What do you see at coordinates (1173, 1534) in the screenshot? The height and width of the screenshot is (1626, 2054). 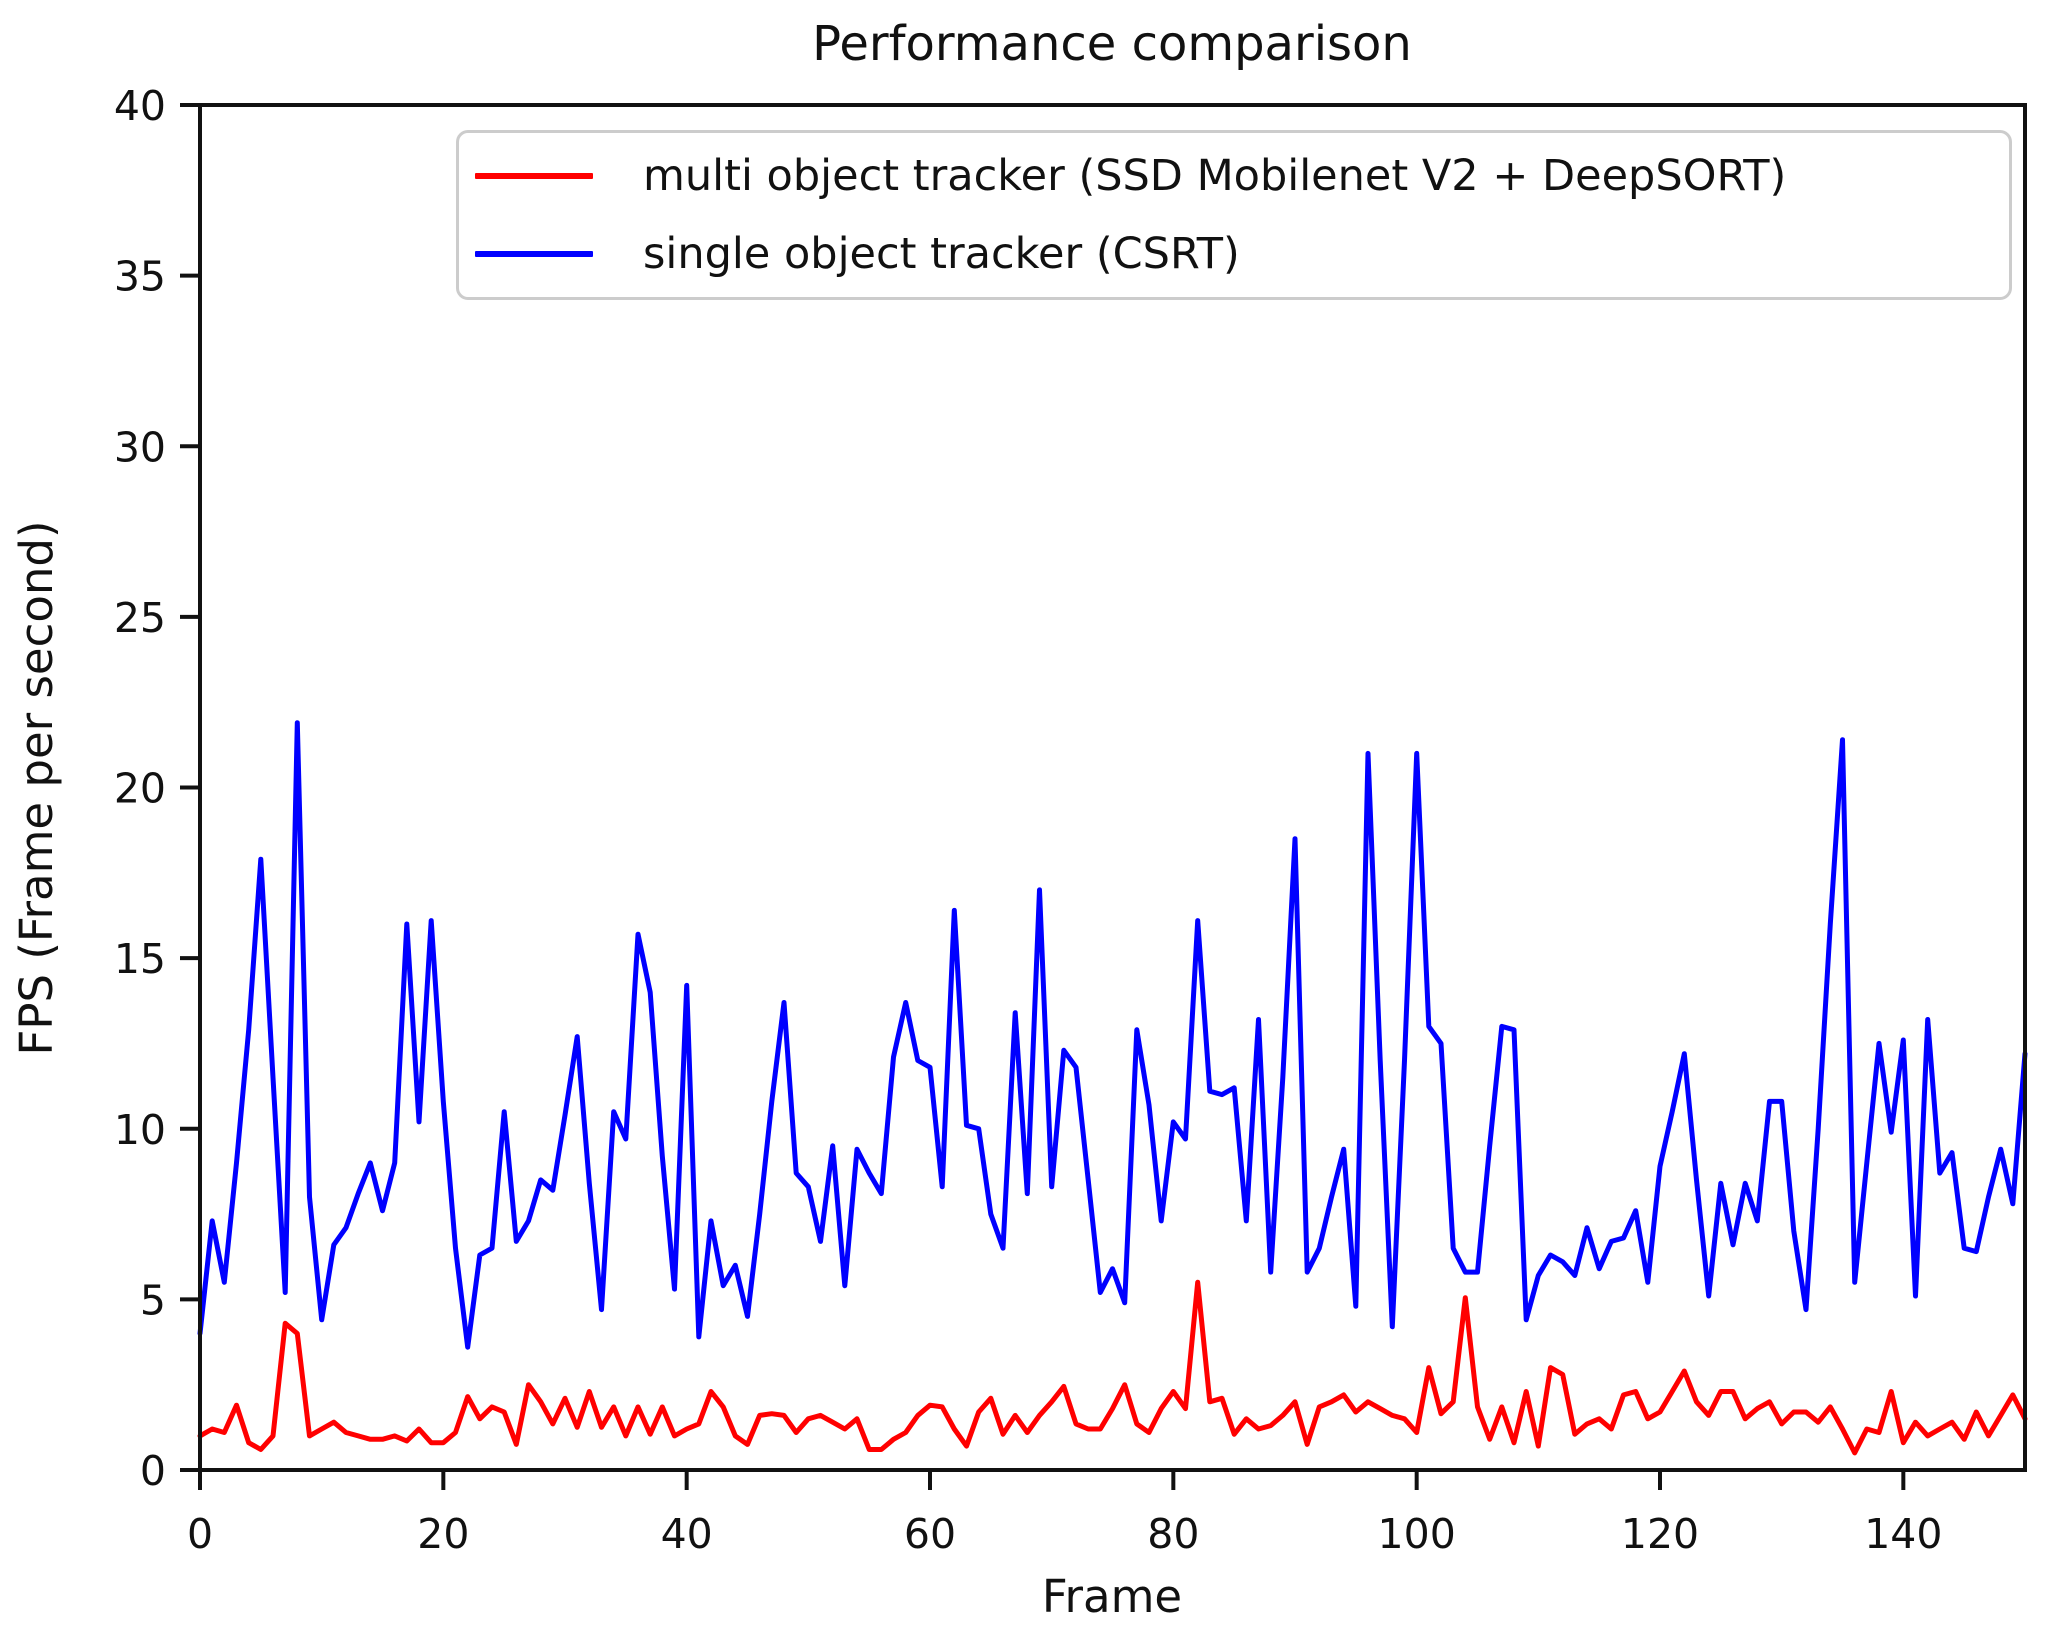 I see `x-tick-label: 80` at bounding box center [1173, 1534].